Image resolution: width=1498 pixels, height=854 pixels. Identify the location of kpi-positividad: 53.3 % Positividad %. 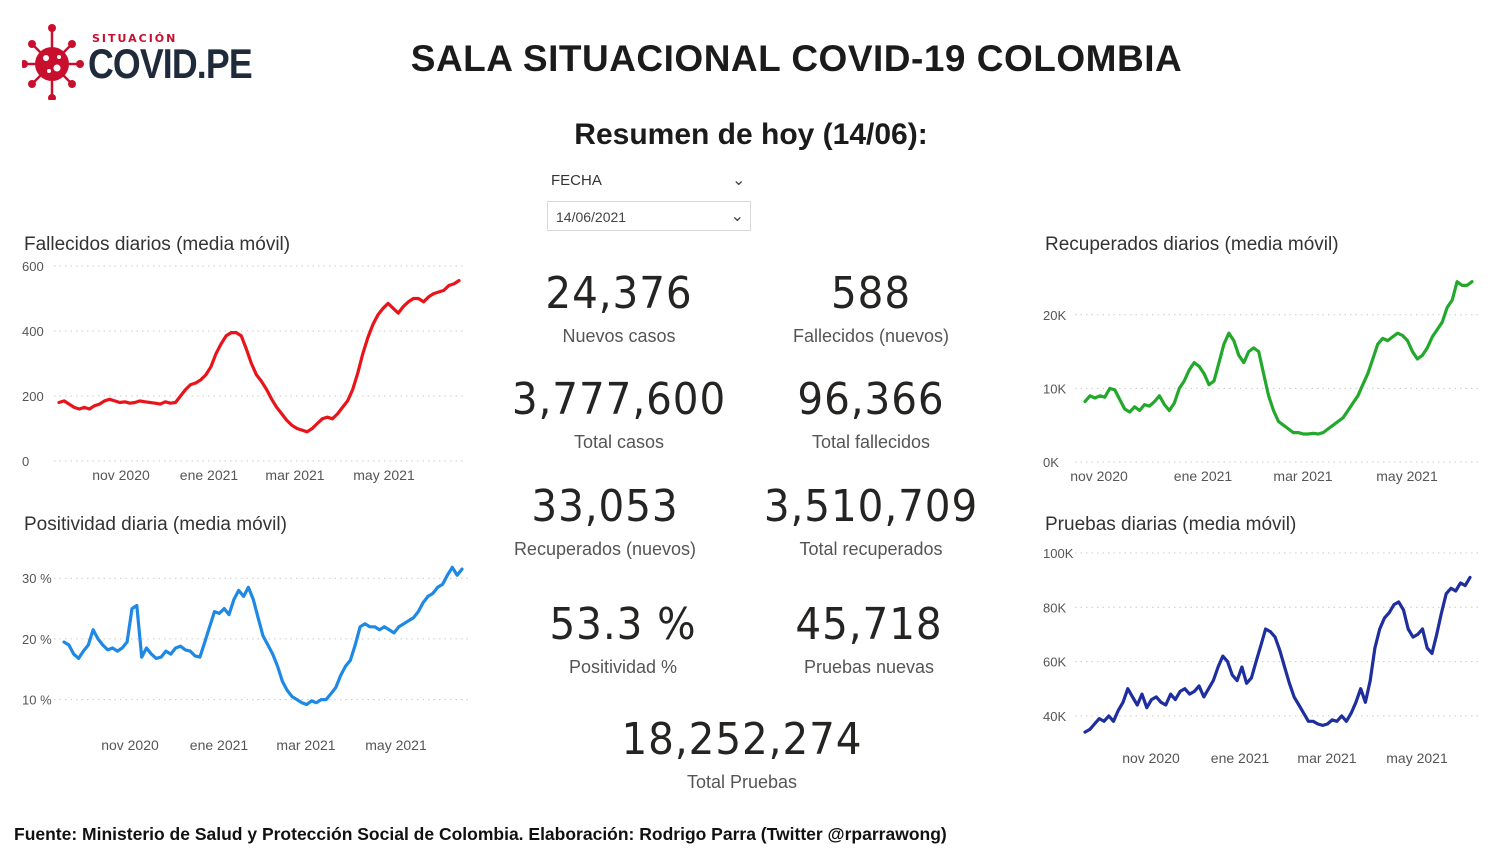
(623, 640).